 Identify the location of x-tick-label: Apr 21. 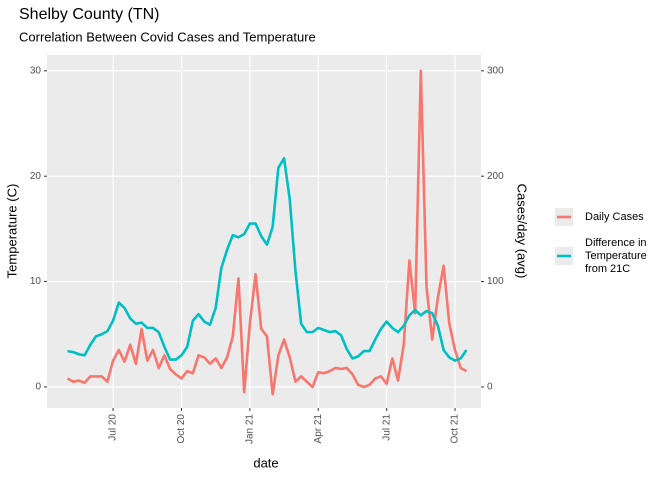
(318, 429).